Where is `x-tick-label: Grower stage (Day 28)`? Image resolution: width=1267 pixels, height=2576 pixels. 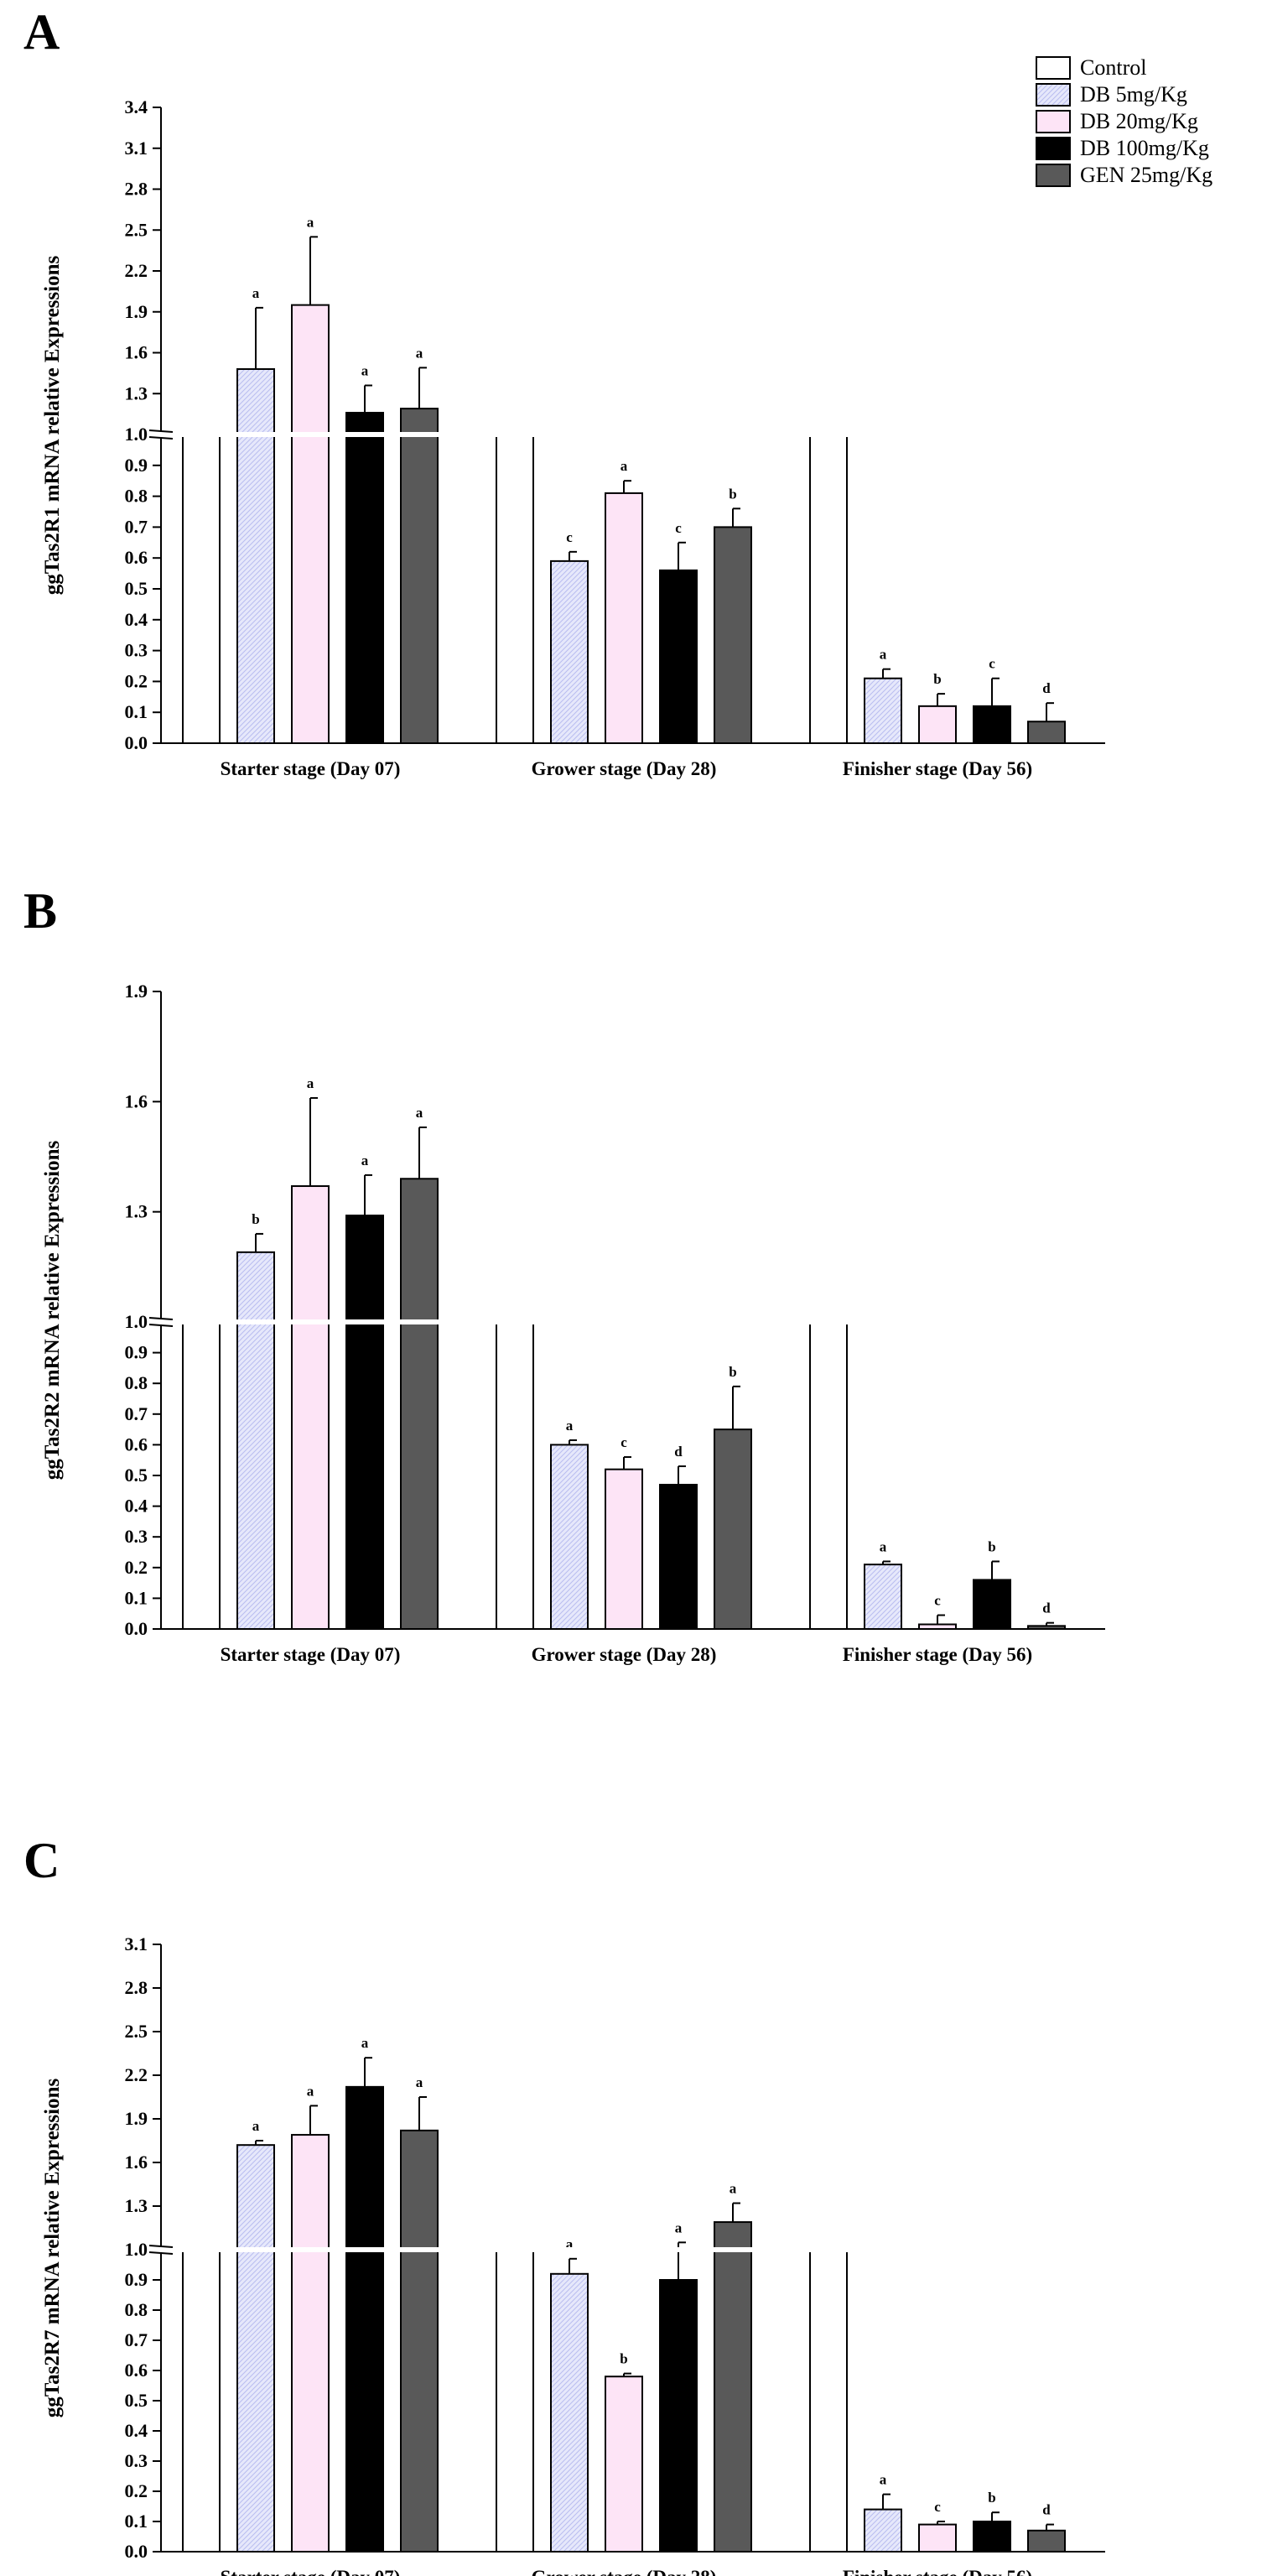
x-tick-label: Grower stage (Day 28) is located at coordinates (624, 768).